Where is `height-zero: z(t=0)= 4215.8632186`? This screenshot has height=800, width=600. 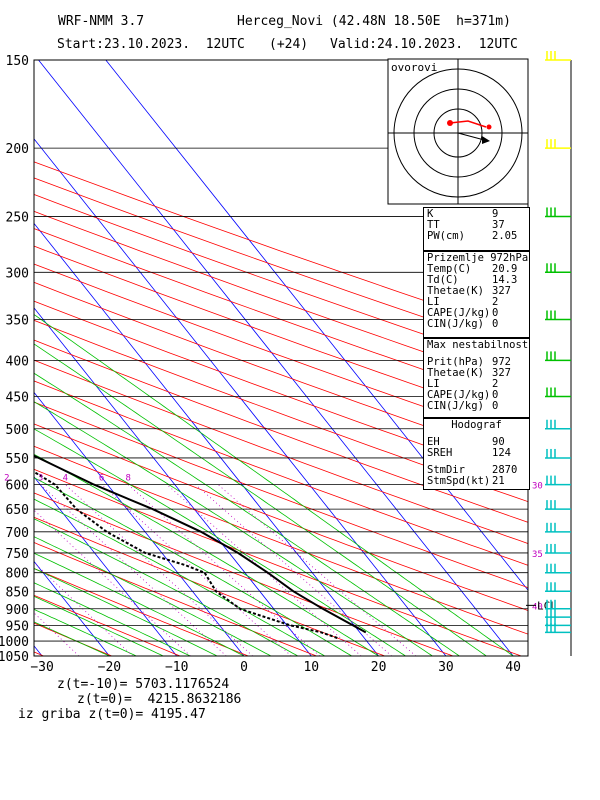 height-zero: z(t=0)= 4215.8632186 is located at coordinates (159, 699).